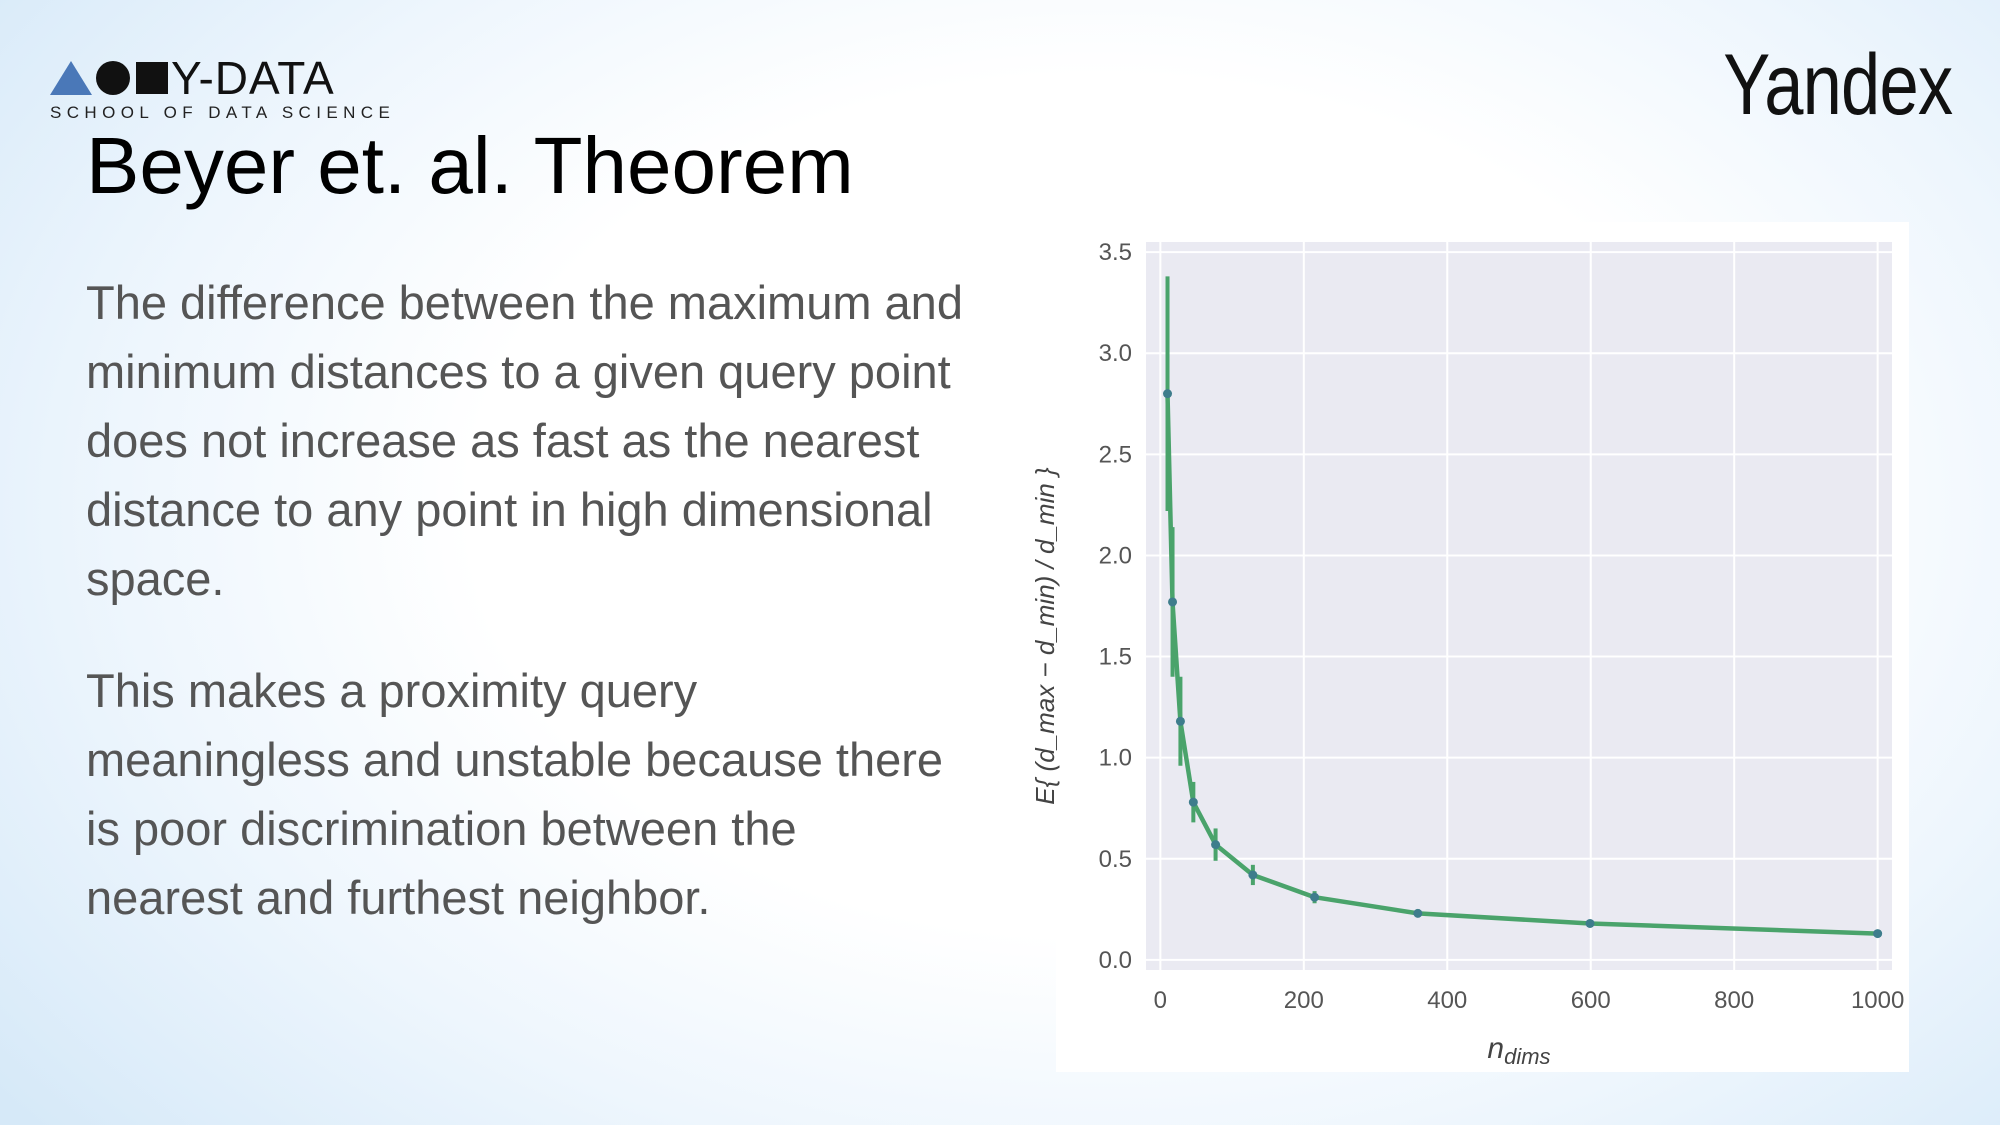 The width and height of the screenshot is (2000, 1125). Describe the element at coordinates (1304, 1000) in the screenshot. I see `x-tick-label: 200` at that location.